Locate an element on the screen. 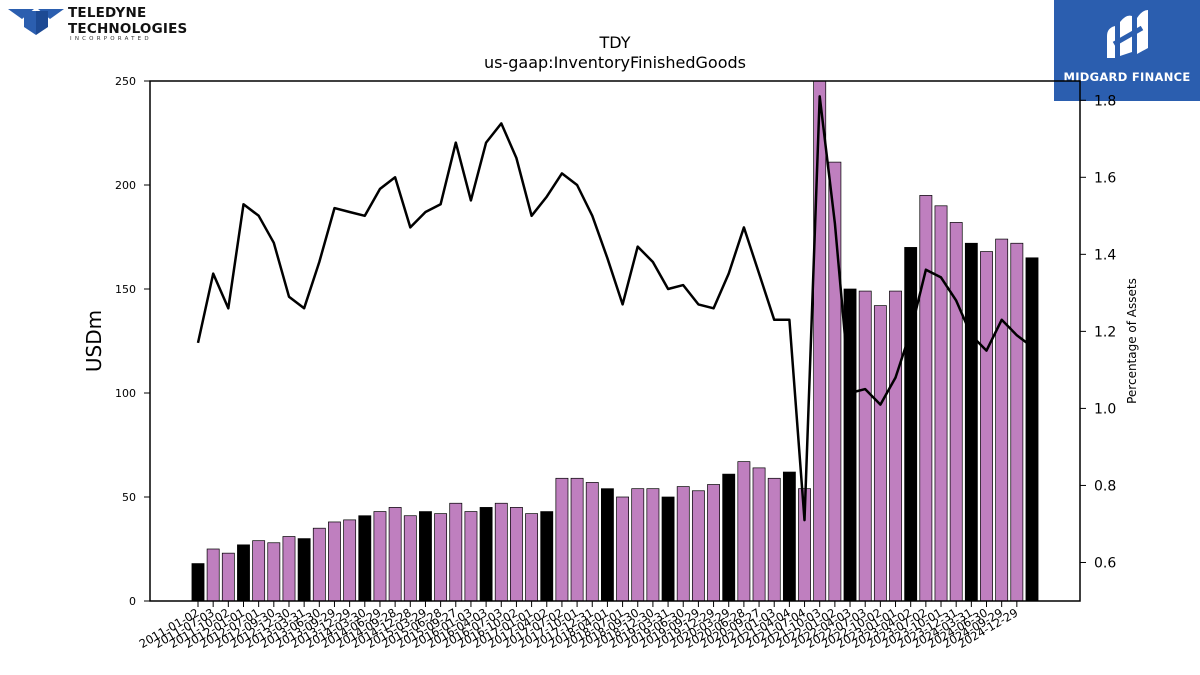 The width and height of the screenshot is (1200, 675). logo-line3: INCORPORATED is located at coordinates (111, 39).